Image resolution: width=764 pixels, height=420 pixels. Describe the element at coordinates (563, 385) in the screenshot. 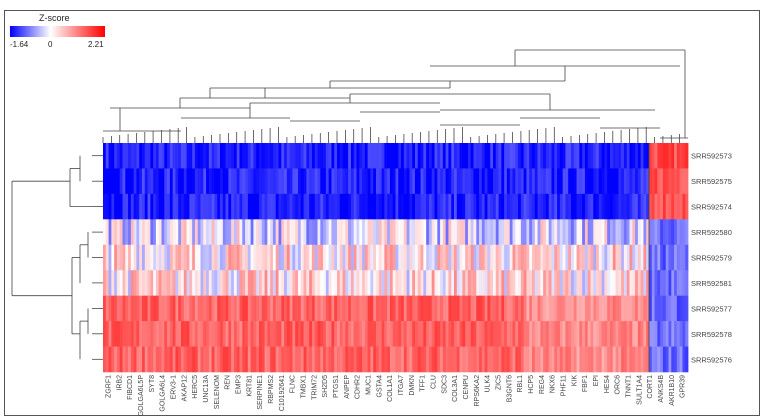

I see `column-label: PHF11` at that location.